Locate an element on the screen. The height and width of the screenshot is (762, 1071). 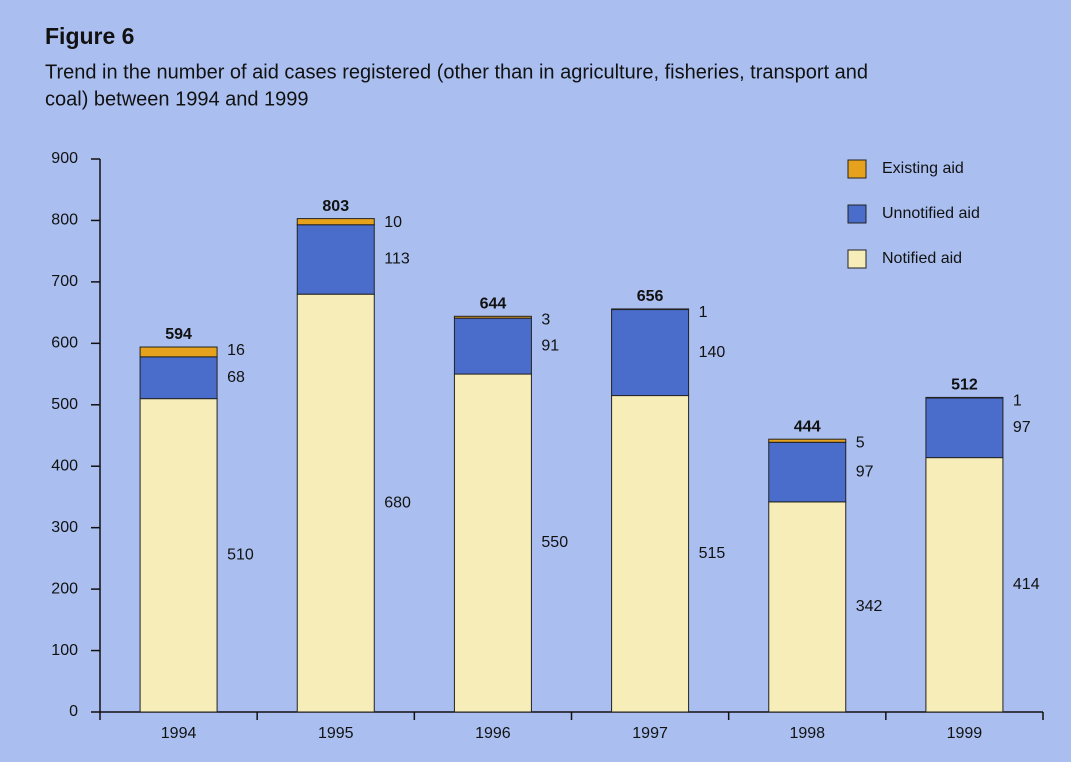
total-label: 656 is located at coordinates (650, 296).